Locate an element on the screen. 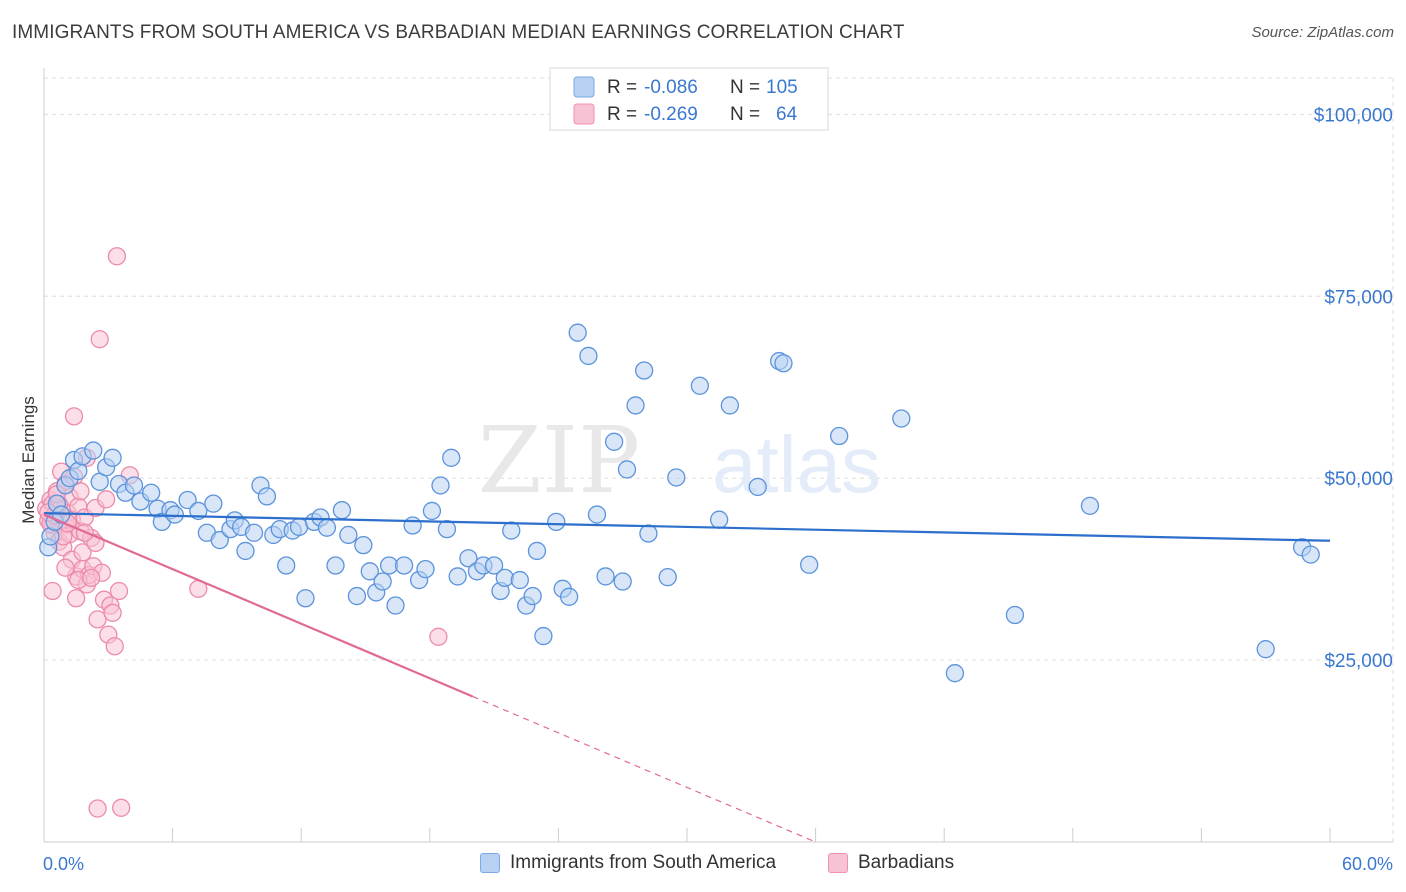  legend-item-barbadians: Barbadians is located at coordinates (891, 863).